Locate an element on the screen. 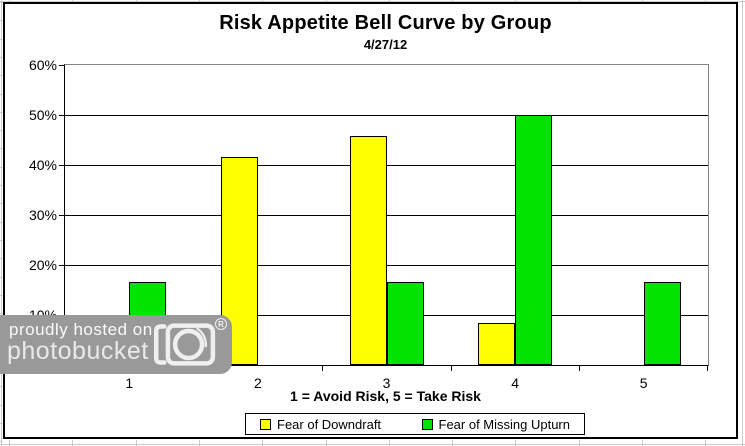  x-axis-label: 5 is located at coordinates (643, 383).